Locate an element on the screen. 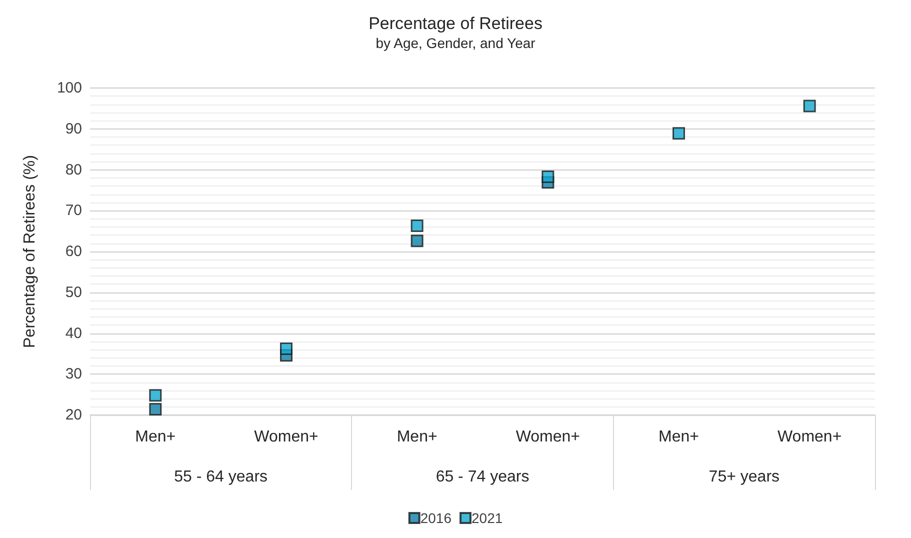  y-tick-label: 20 is located at coordinates (73, 415).